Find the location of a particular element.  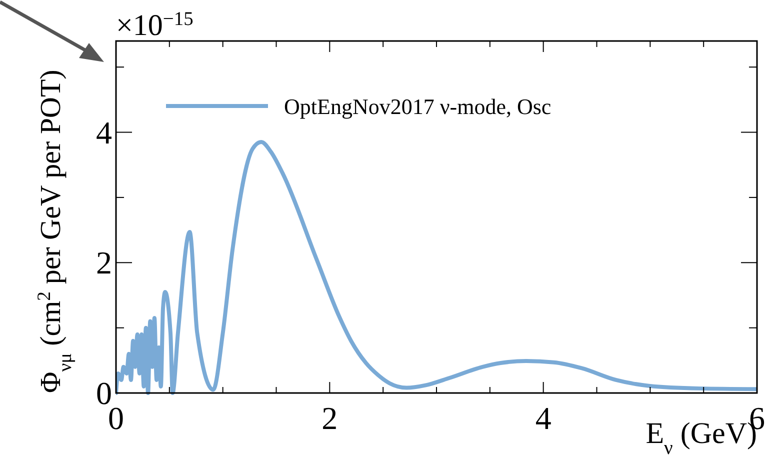

y-tick-label: 0 is located at coordinates (104, 393).